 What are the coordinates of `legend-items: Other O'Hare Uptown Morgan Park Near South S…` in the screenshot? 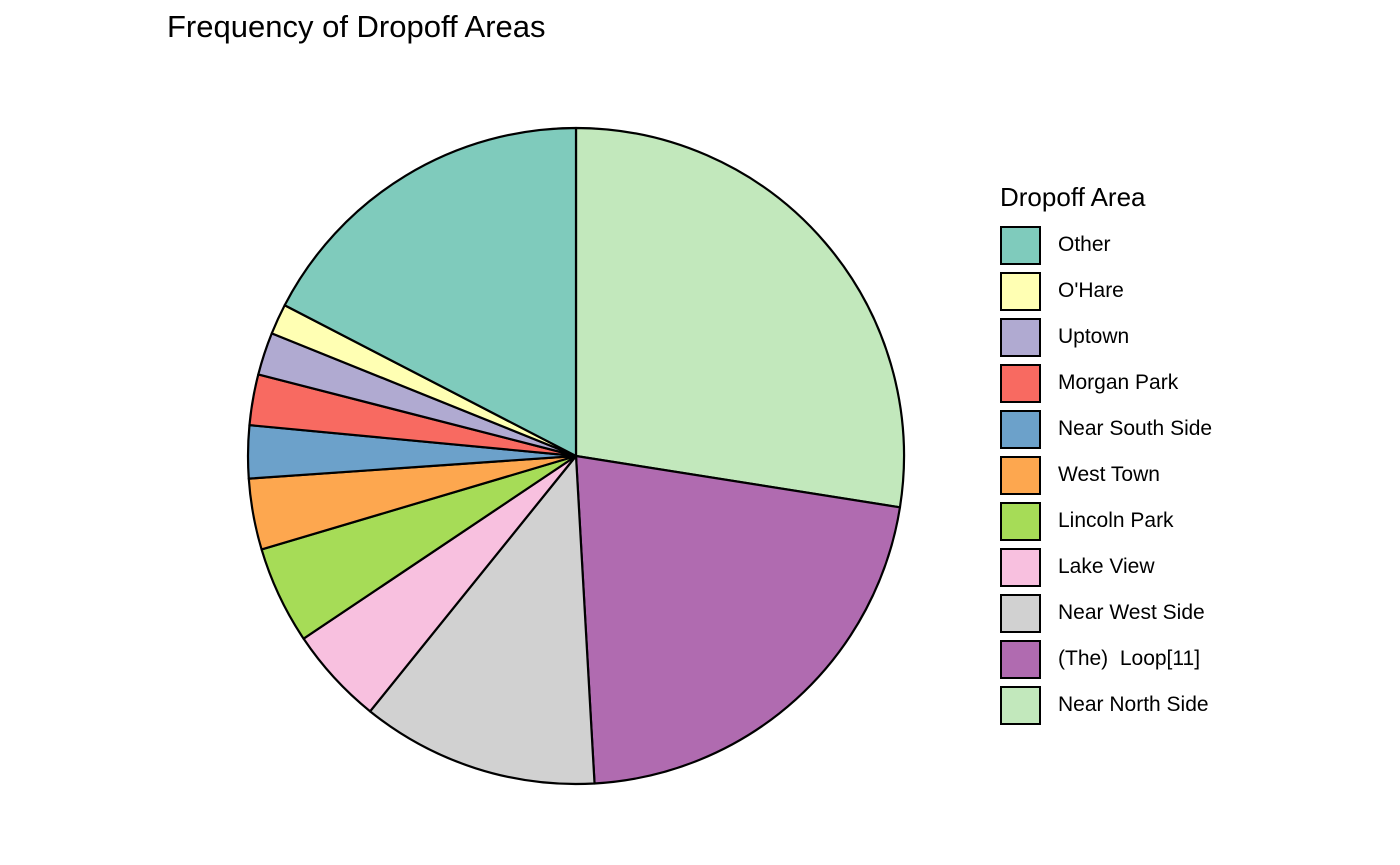 It's located at (1106, 475).